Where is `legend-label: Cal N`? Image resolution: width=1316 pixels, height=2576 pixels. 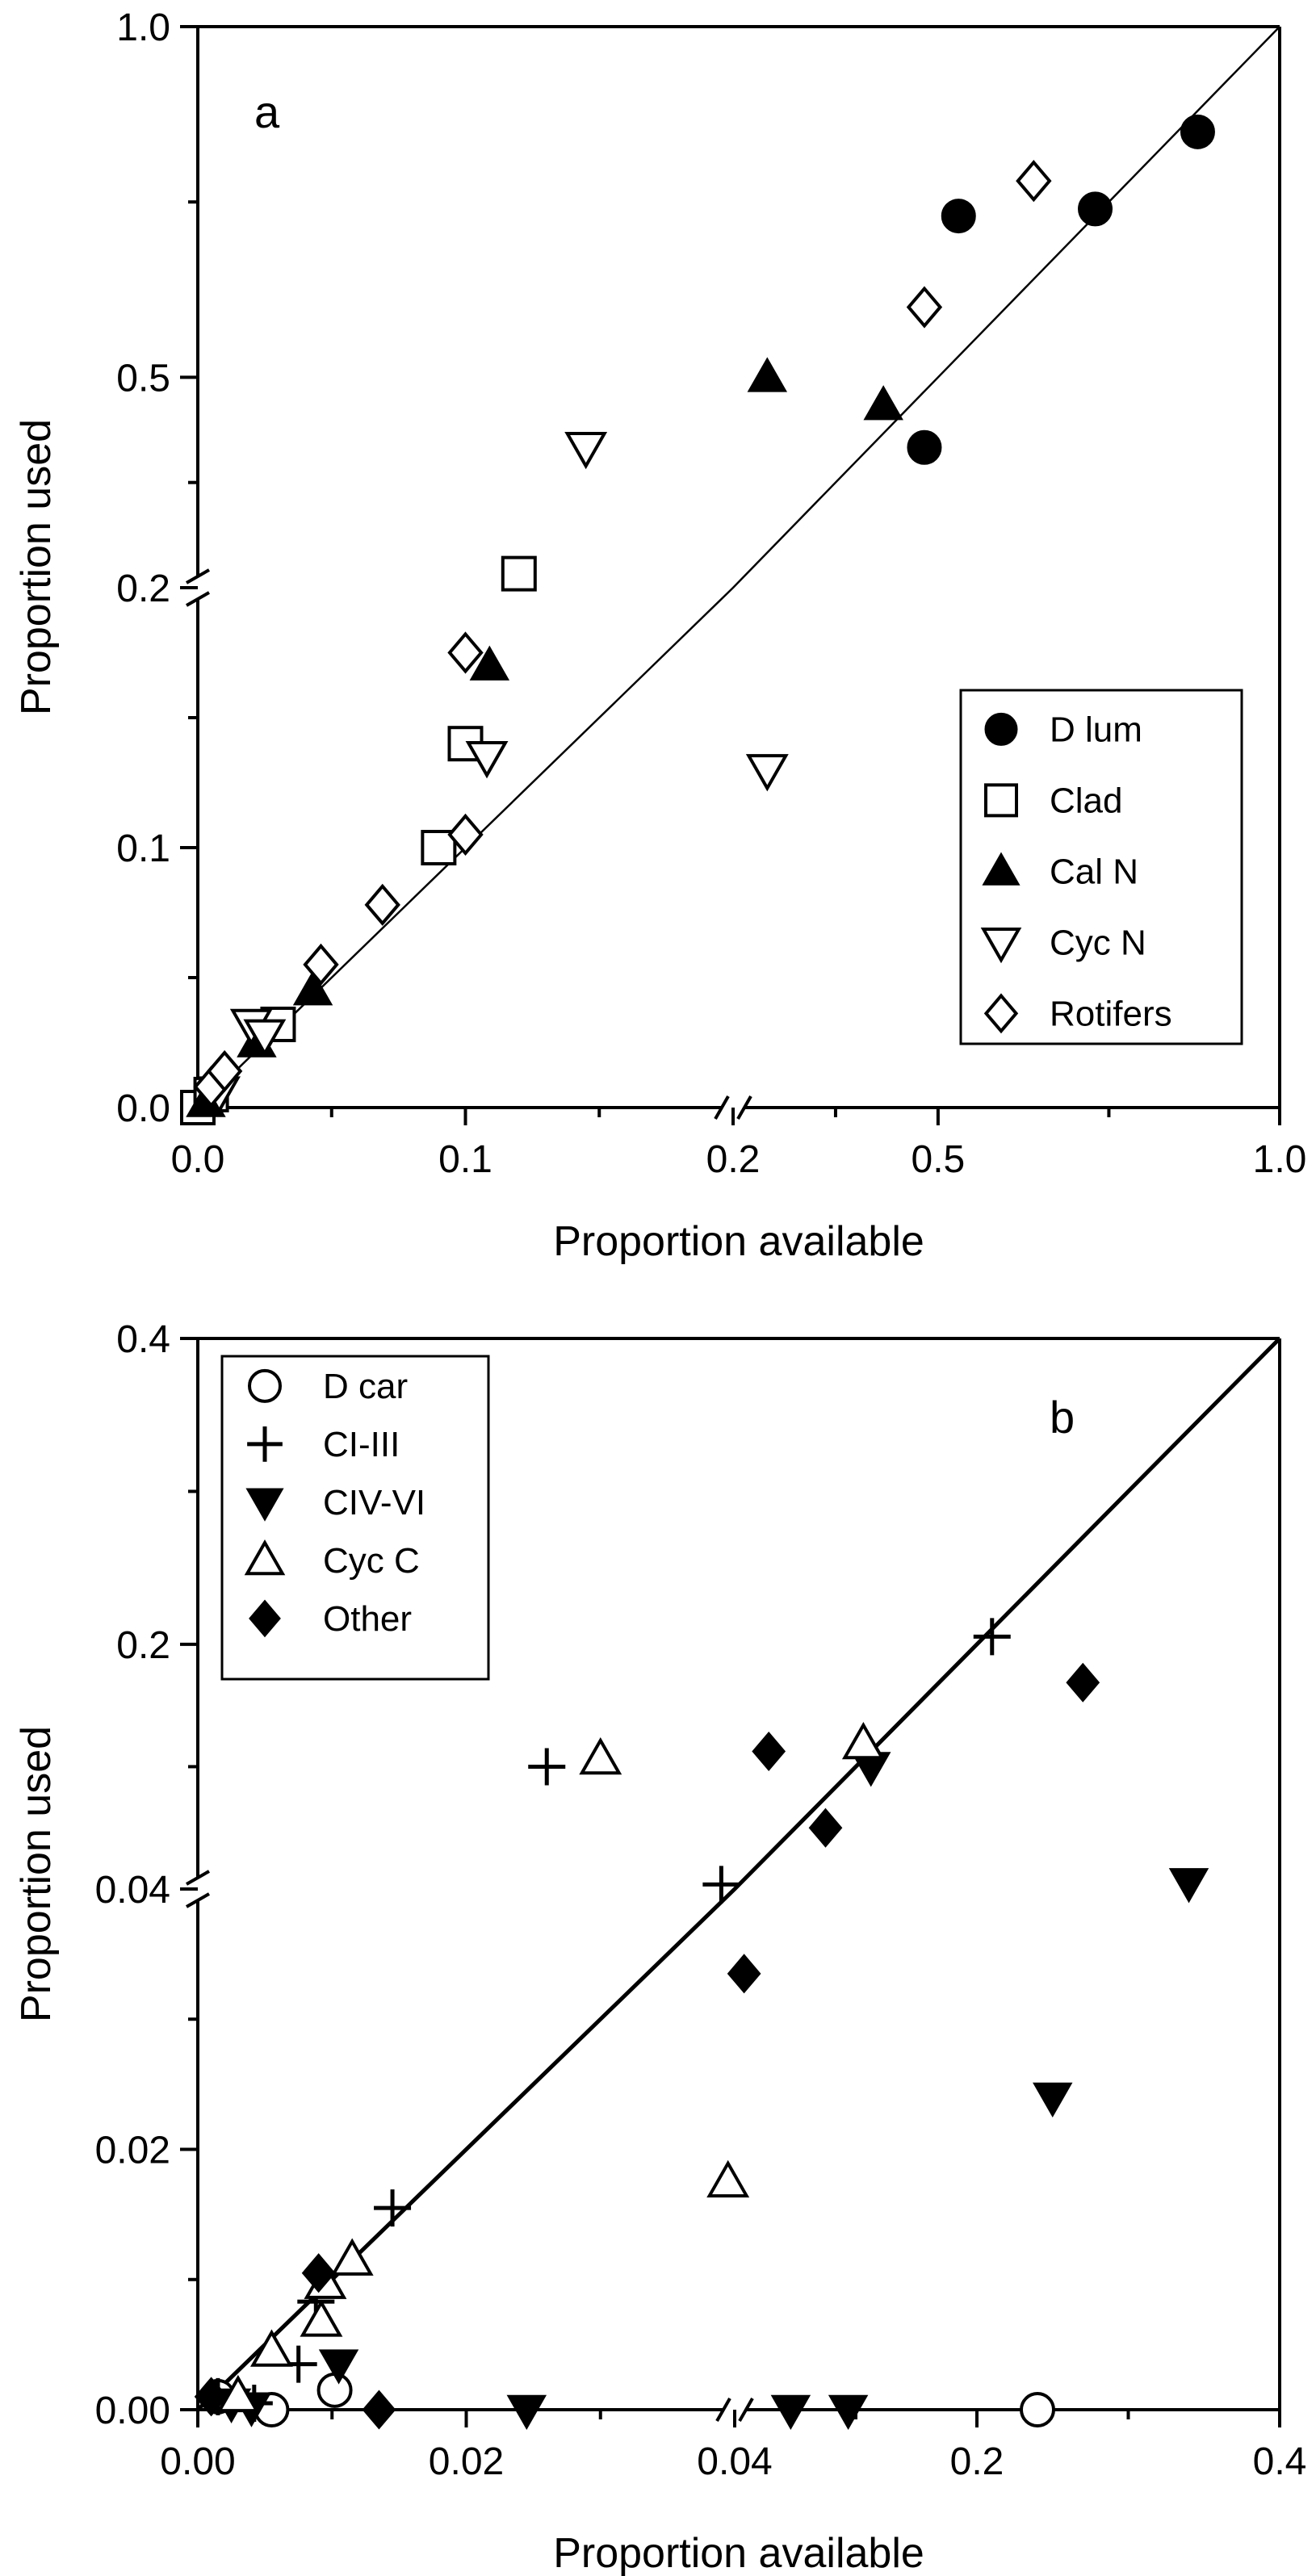 legend-label: Cal N is located at coordinates (1094, 871).